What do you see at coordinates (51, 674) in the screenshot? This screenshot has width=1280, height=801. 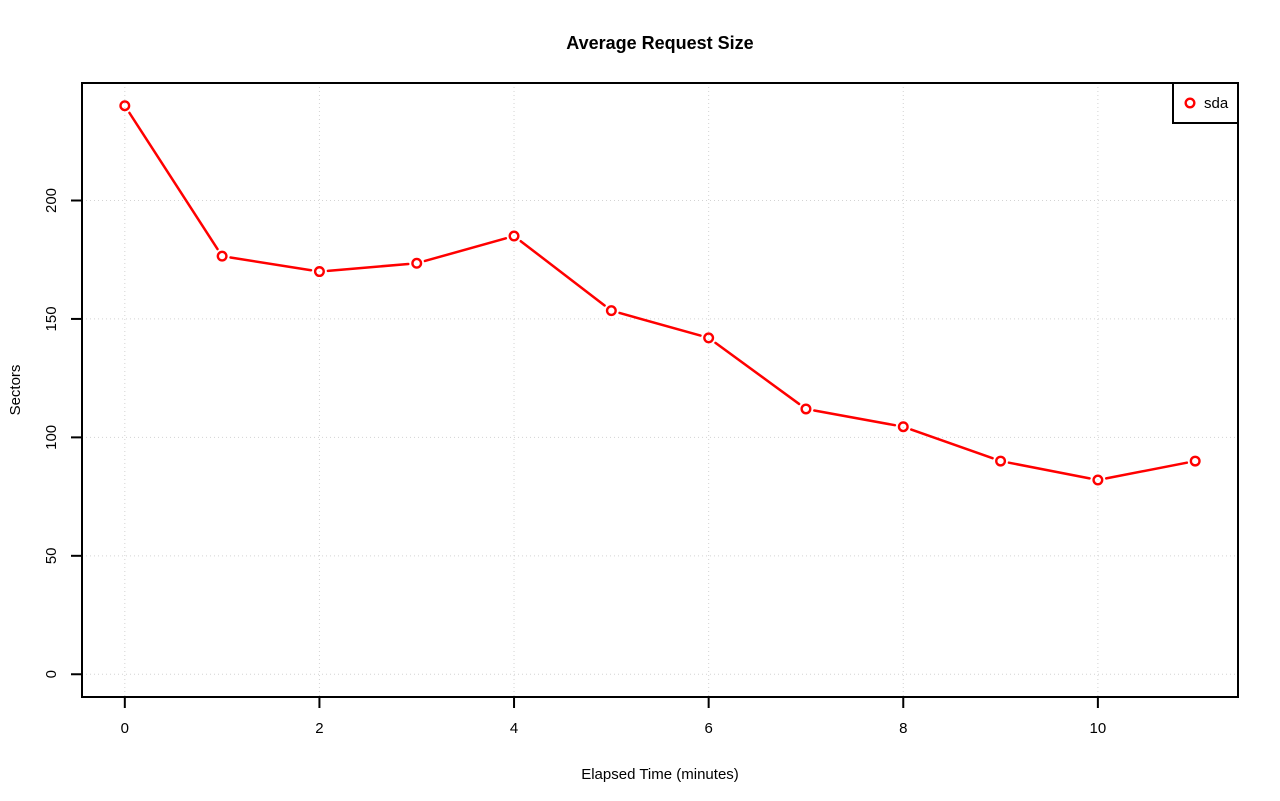 I see `y-tick-label: 0` at bounding box center [51, 674].